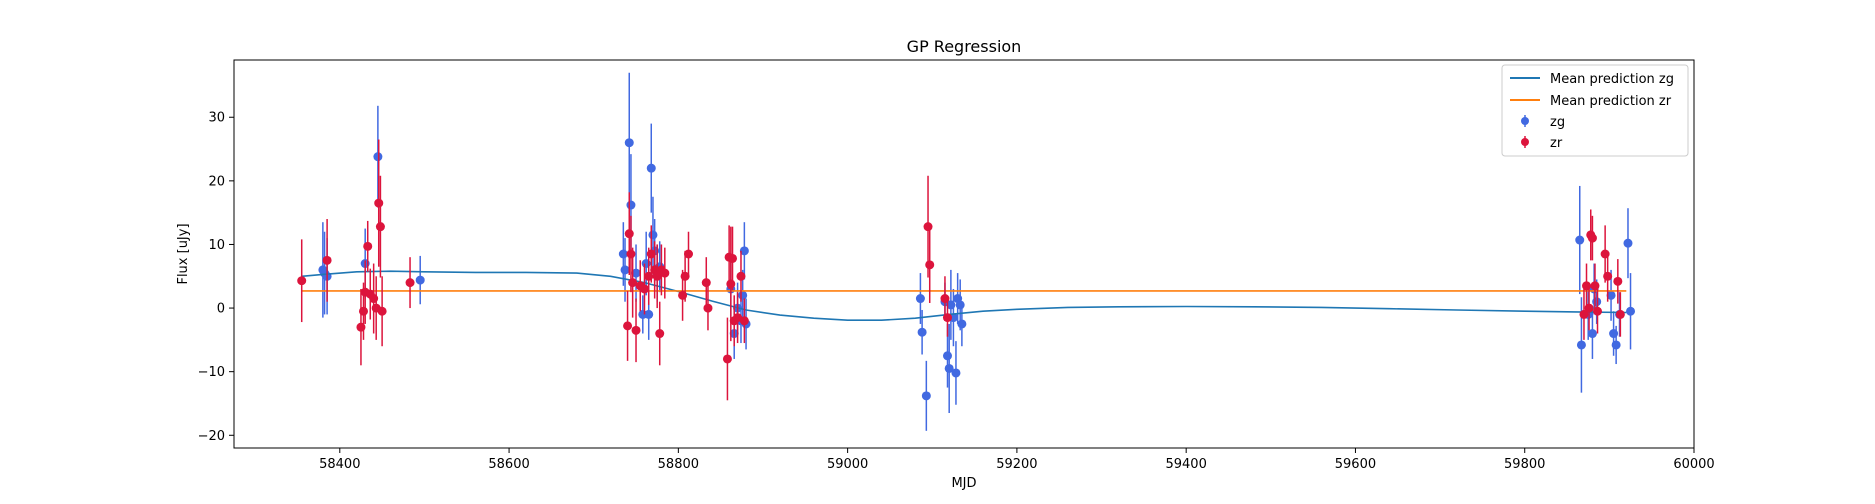  Describe the element at coordinates (964, 46) in the screenshot. I see `chart-title: GP Regression` at that location.